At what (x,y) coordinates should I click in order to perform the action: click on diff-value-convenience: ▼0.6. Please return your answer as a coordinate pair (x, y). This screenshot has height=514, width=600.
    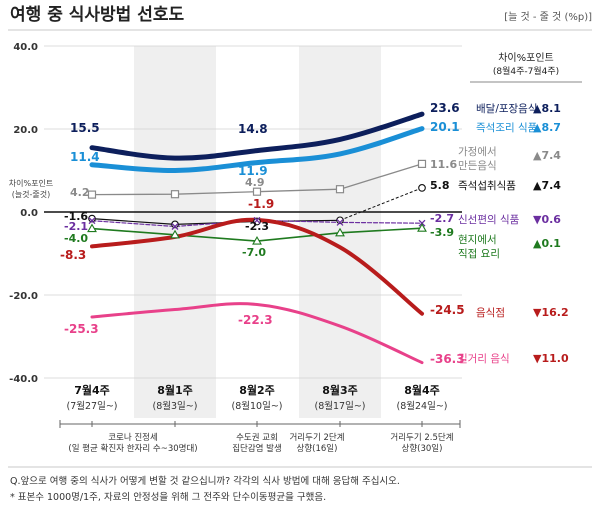
    Looking at the image, I should click on (547, 219).